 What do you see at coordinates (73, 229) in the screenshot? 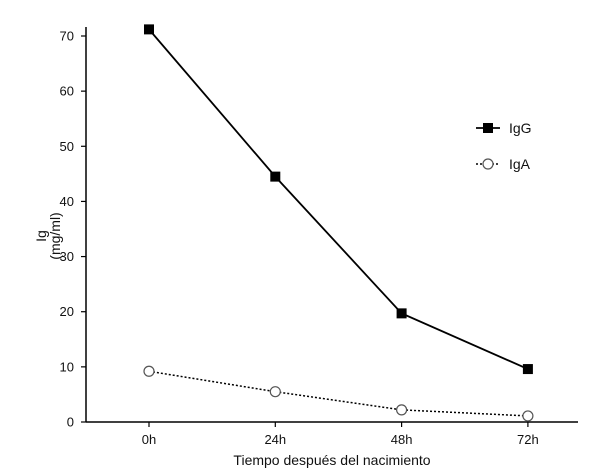
I see `y-axis-ticks: 0 10 20 30 40 50 60 70` at bounding box center [73, 229].